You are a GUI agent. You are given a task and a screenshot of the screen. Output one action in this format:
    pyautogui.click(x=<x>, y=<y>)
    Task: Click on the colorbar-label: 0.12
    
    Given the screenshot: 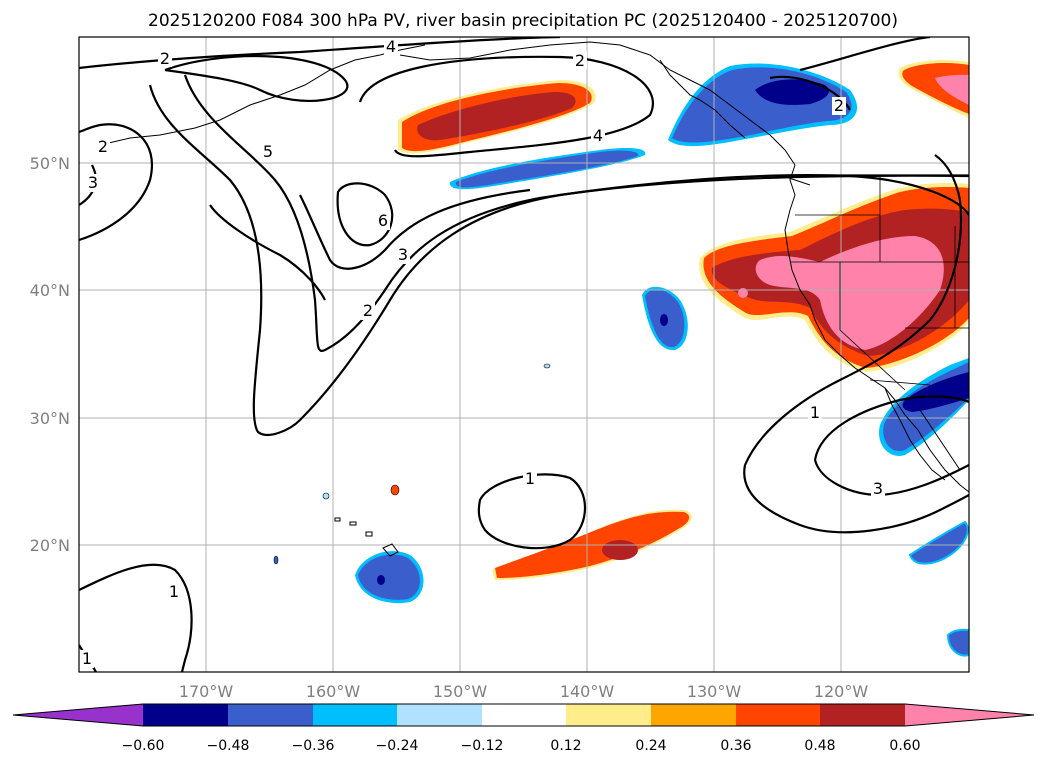 What is the action you would take?
    pyautogui.click(x=565, y=746)
    